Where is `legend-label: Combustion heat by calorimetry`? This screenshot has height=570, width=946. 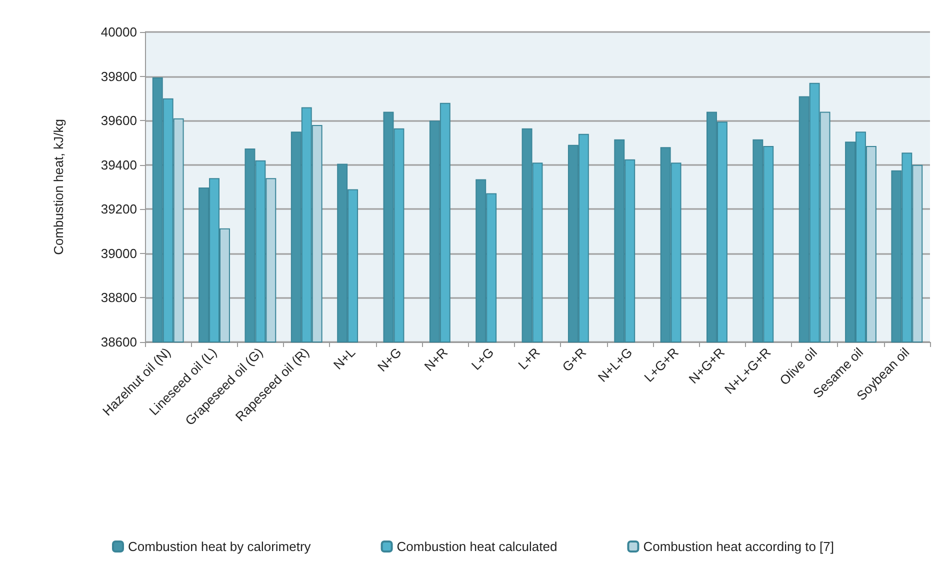
legend-label: Combustion heat by calorimetry is located at coordinates (220, 546).